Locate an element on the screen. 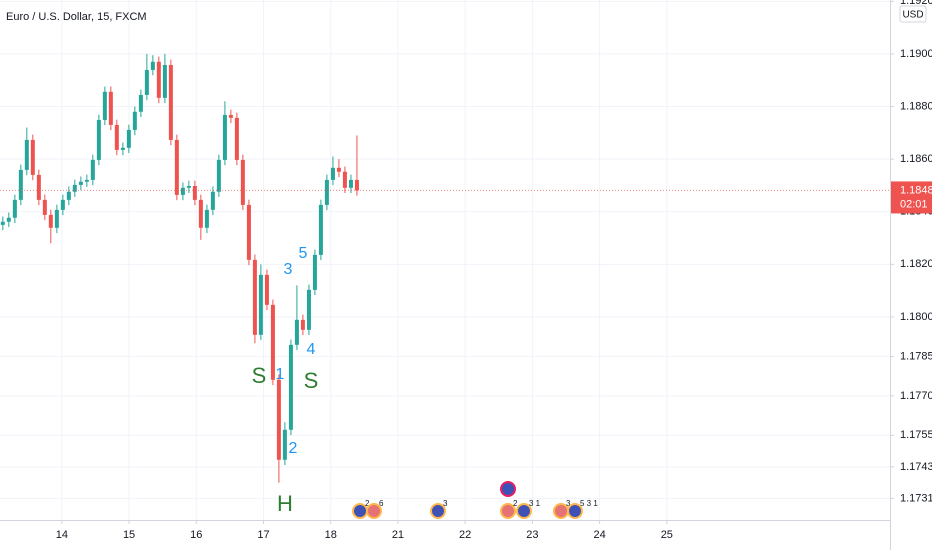  countdown-label: 02:01 is located at coordinates (914, 204).